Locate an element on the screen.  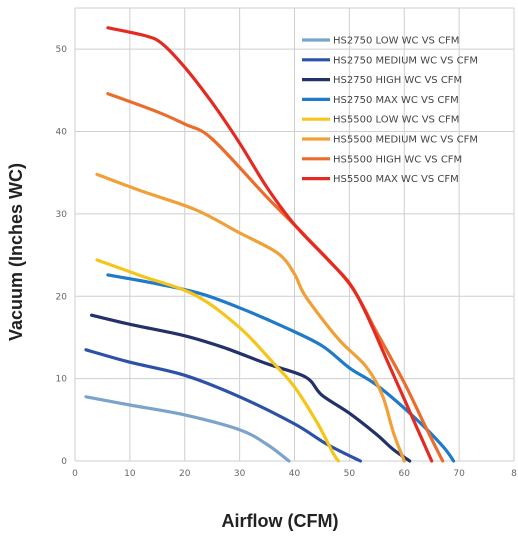
x-tick-label: 0 is located at coordinates (75, 474).